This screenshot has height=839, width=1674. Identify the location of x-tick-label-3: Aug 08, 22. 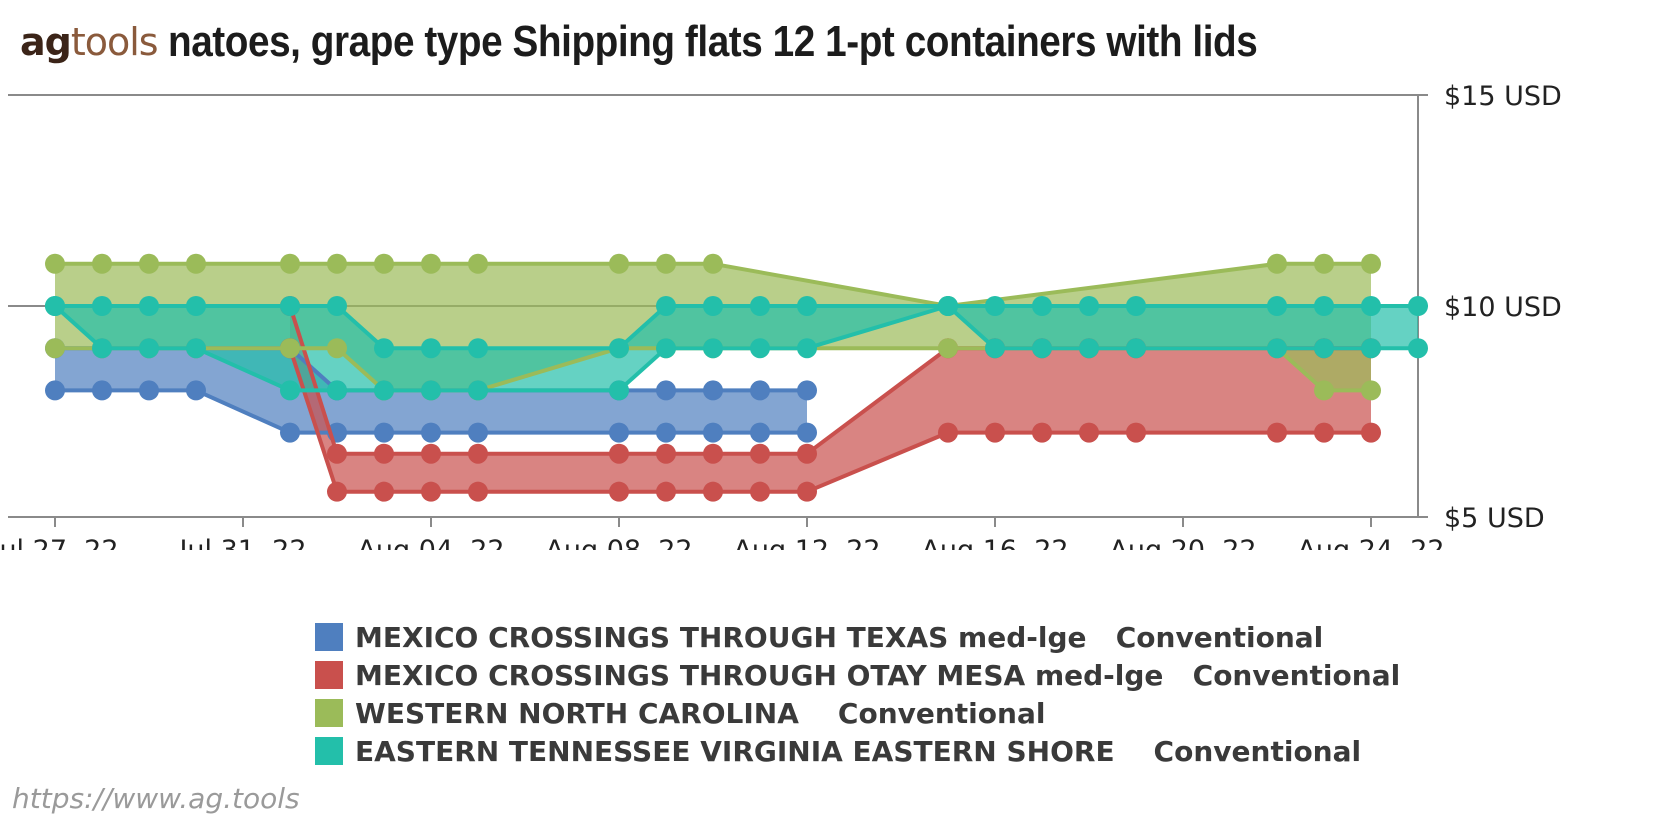
(618, 542).